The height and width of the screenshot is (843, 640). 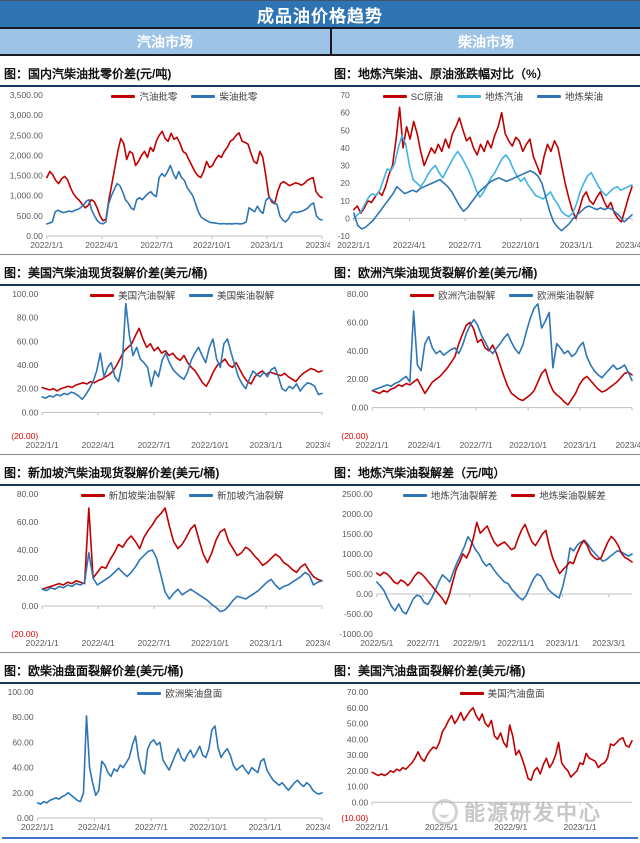 What do you see at coordinates (345, 113) in the screenshot?
I see `y-axis-label: 60` at bounding box center [345, 113].